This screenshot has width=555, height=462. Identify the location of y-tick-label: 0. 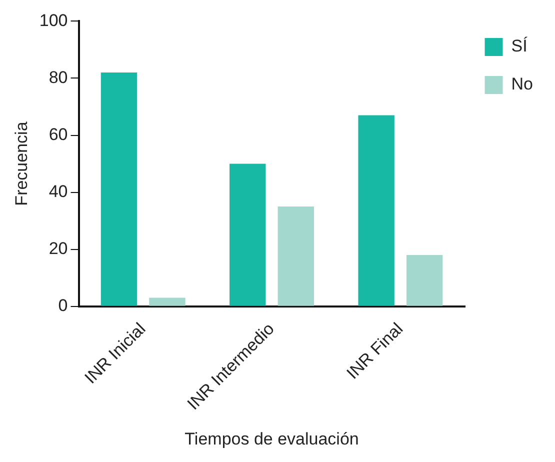
(63, 306).